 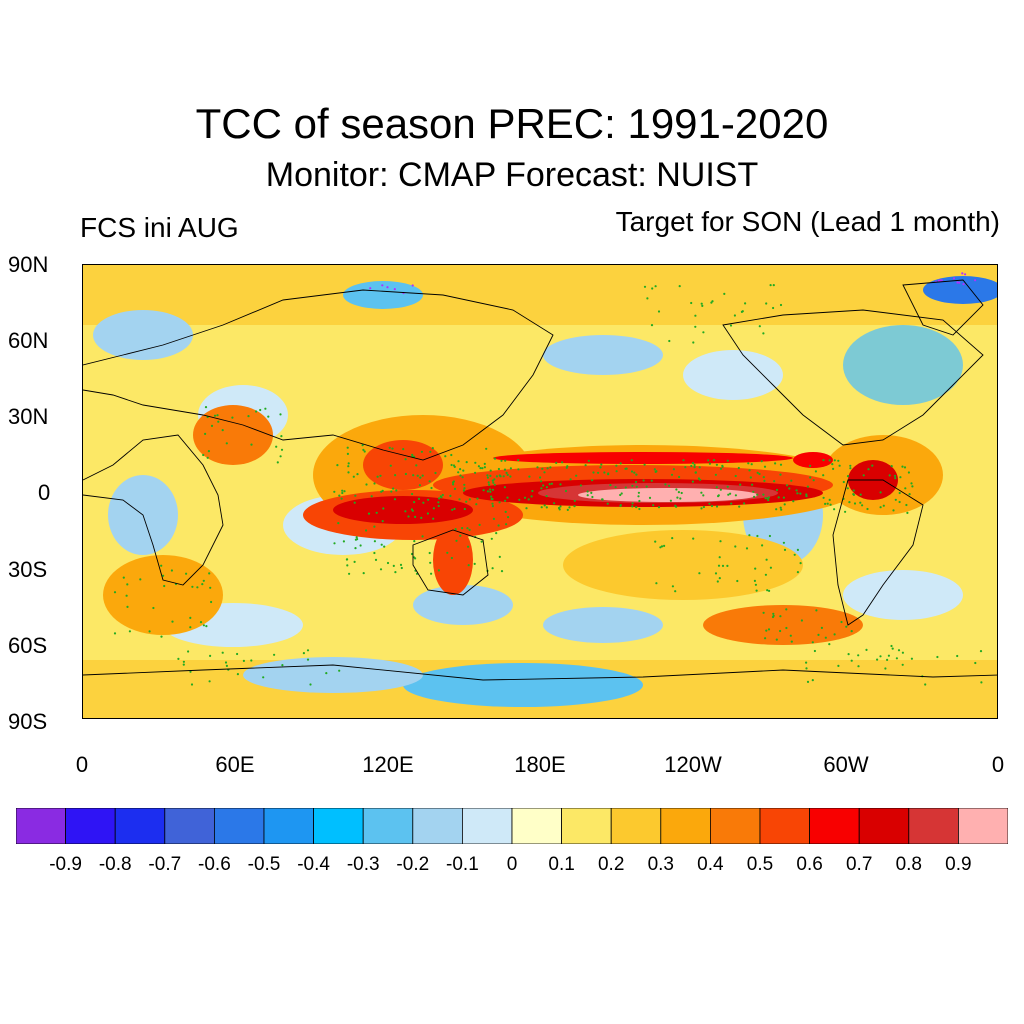 What do you see at coordinates (462, 864) in the screenshot?
I see `colorbar-label: -0.1` at bounding box center [462, 864].